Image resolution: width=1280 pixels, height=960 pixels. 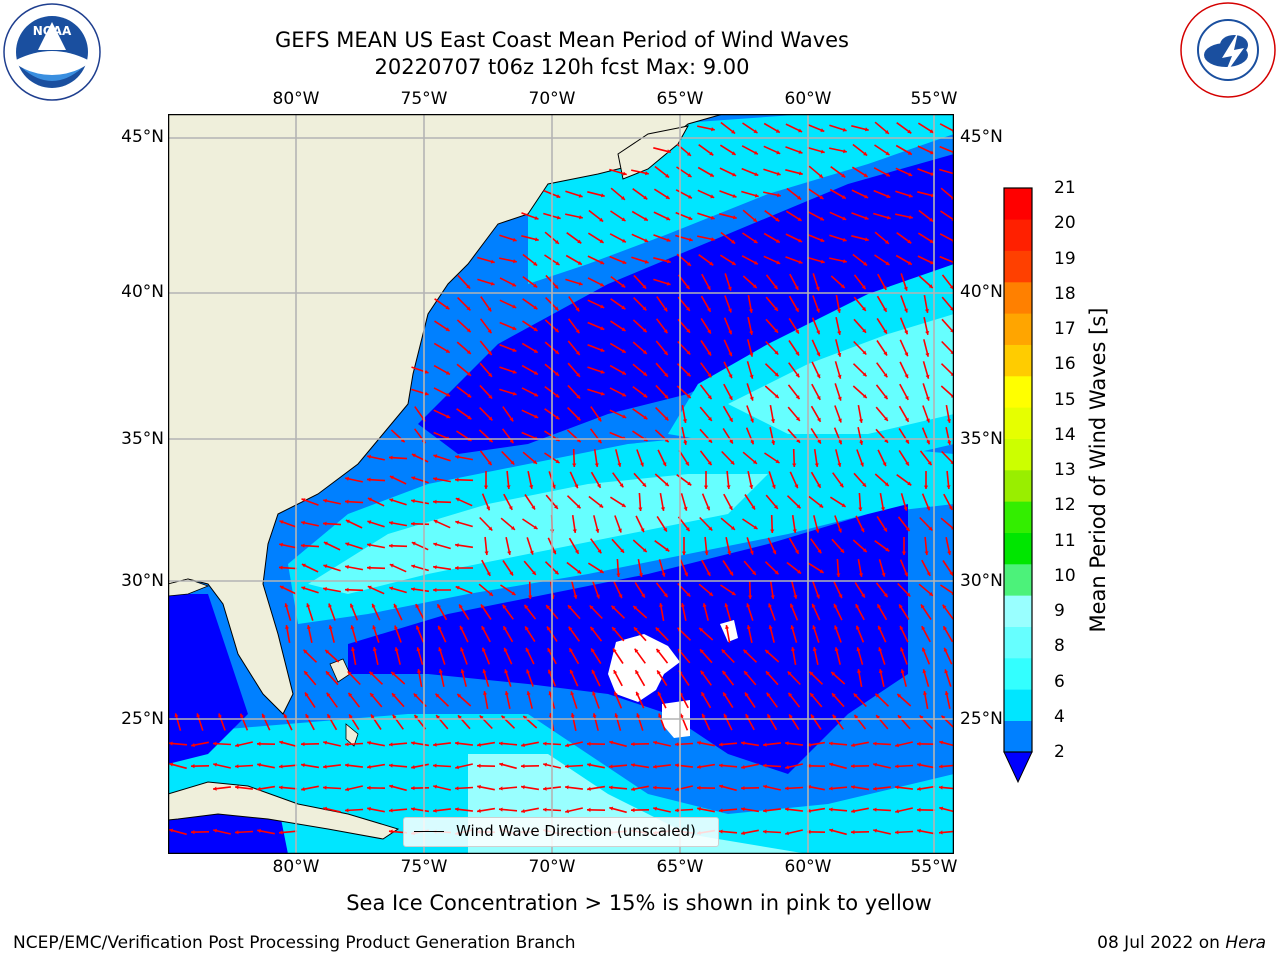 I want to click on lon-tick-bottom: 80°W, so click(x=296, y=867).